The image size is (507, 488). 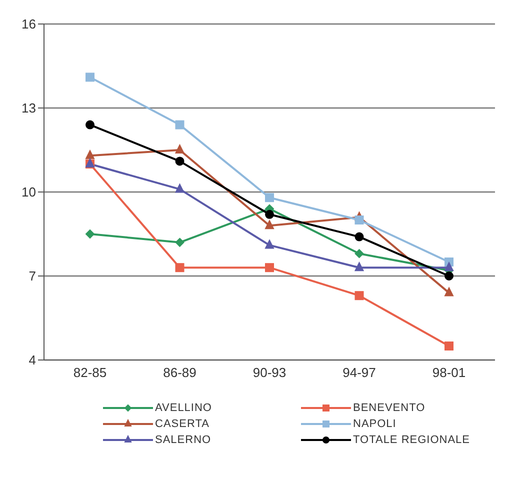 What do you see at coordinates (32, 360) in the screenshot?
I see `y-tick-label: 4` at bounding box center [32, 360].